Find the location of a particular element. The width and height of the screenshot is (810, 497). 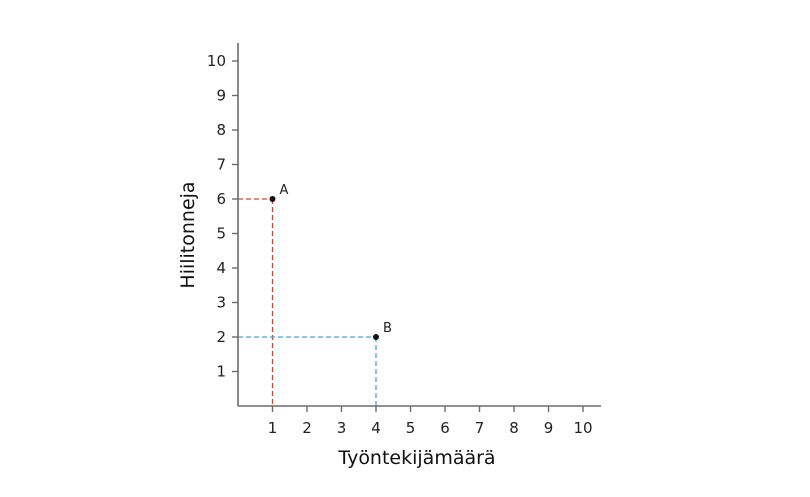

guide-lines is located at coordinates (307, 302).